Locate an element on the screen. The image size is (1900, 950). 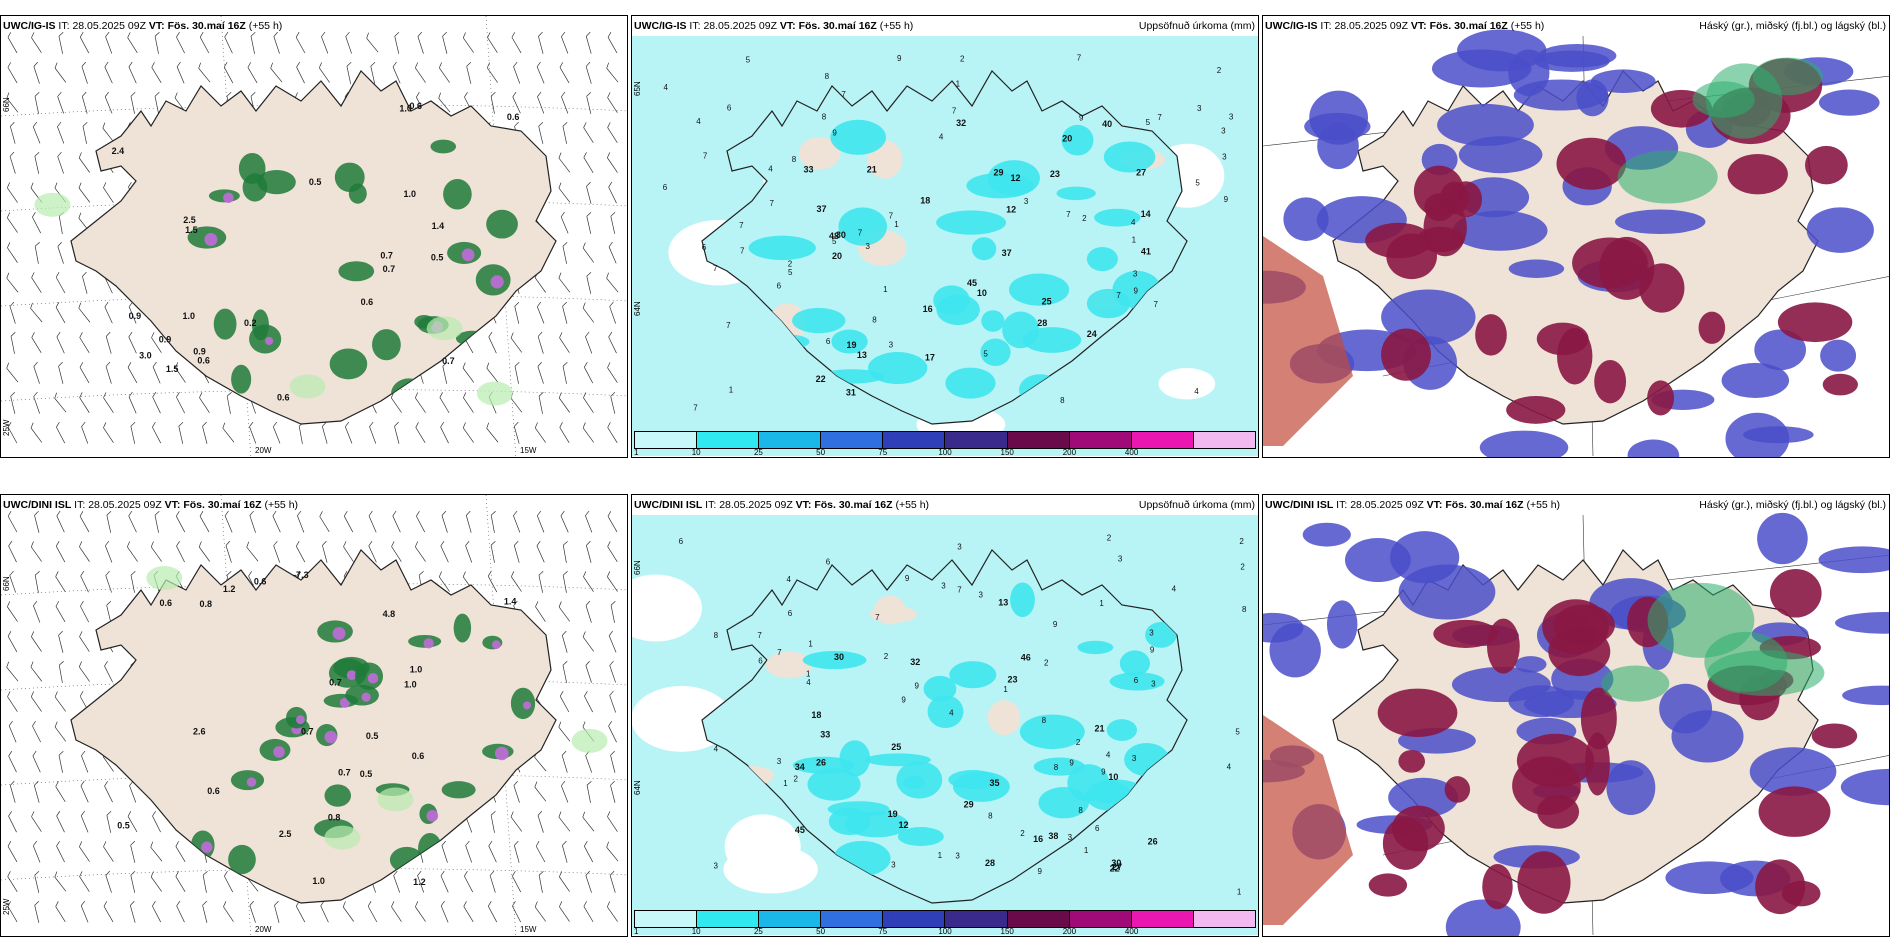
legend-tick: 10 is located at coordinates (696, 931).